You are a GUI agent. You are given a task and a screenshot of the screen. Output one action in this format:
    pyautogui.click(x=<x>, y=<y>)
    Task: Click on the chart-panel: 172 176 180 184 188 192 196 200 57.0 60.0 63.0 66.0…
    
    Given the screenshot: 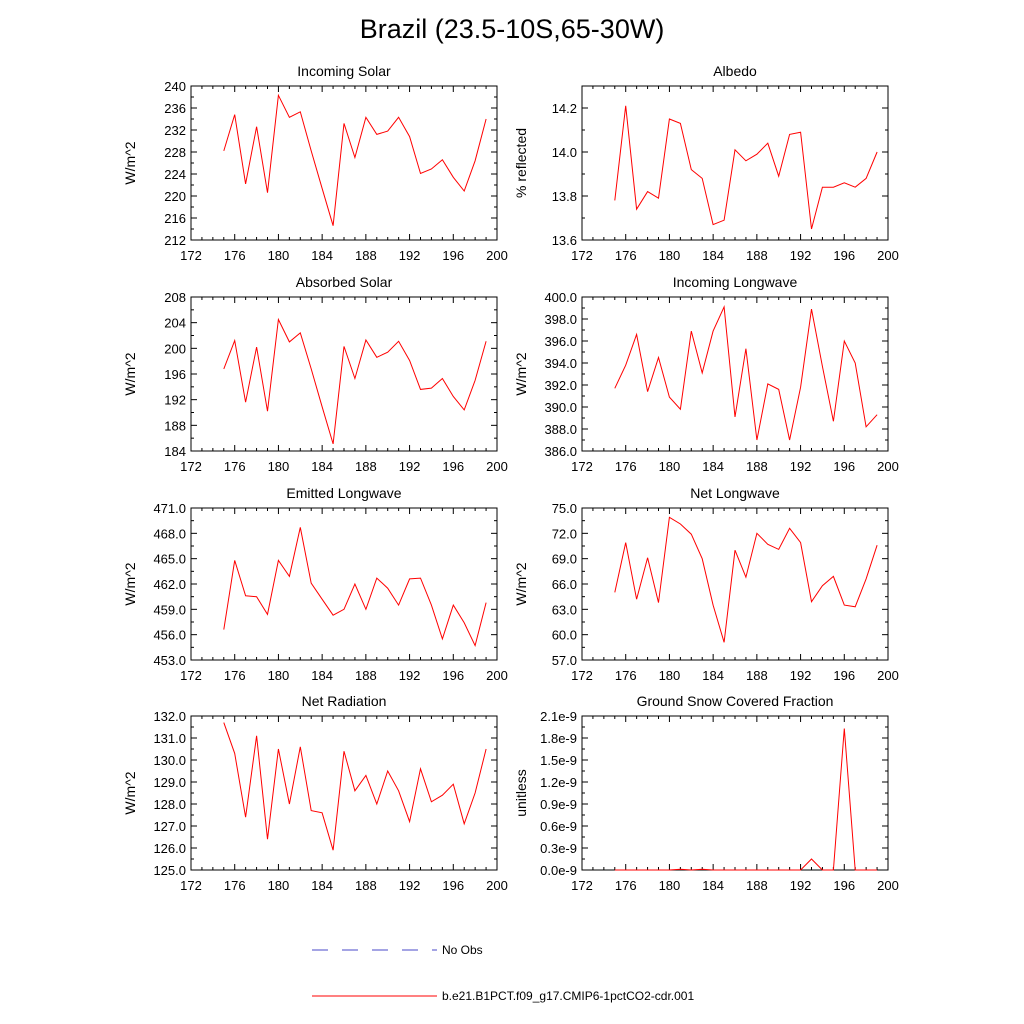 What is the action you would take?
    pyautogui.click(x=706, y=584)
    